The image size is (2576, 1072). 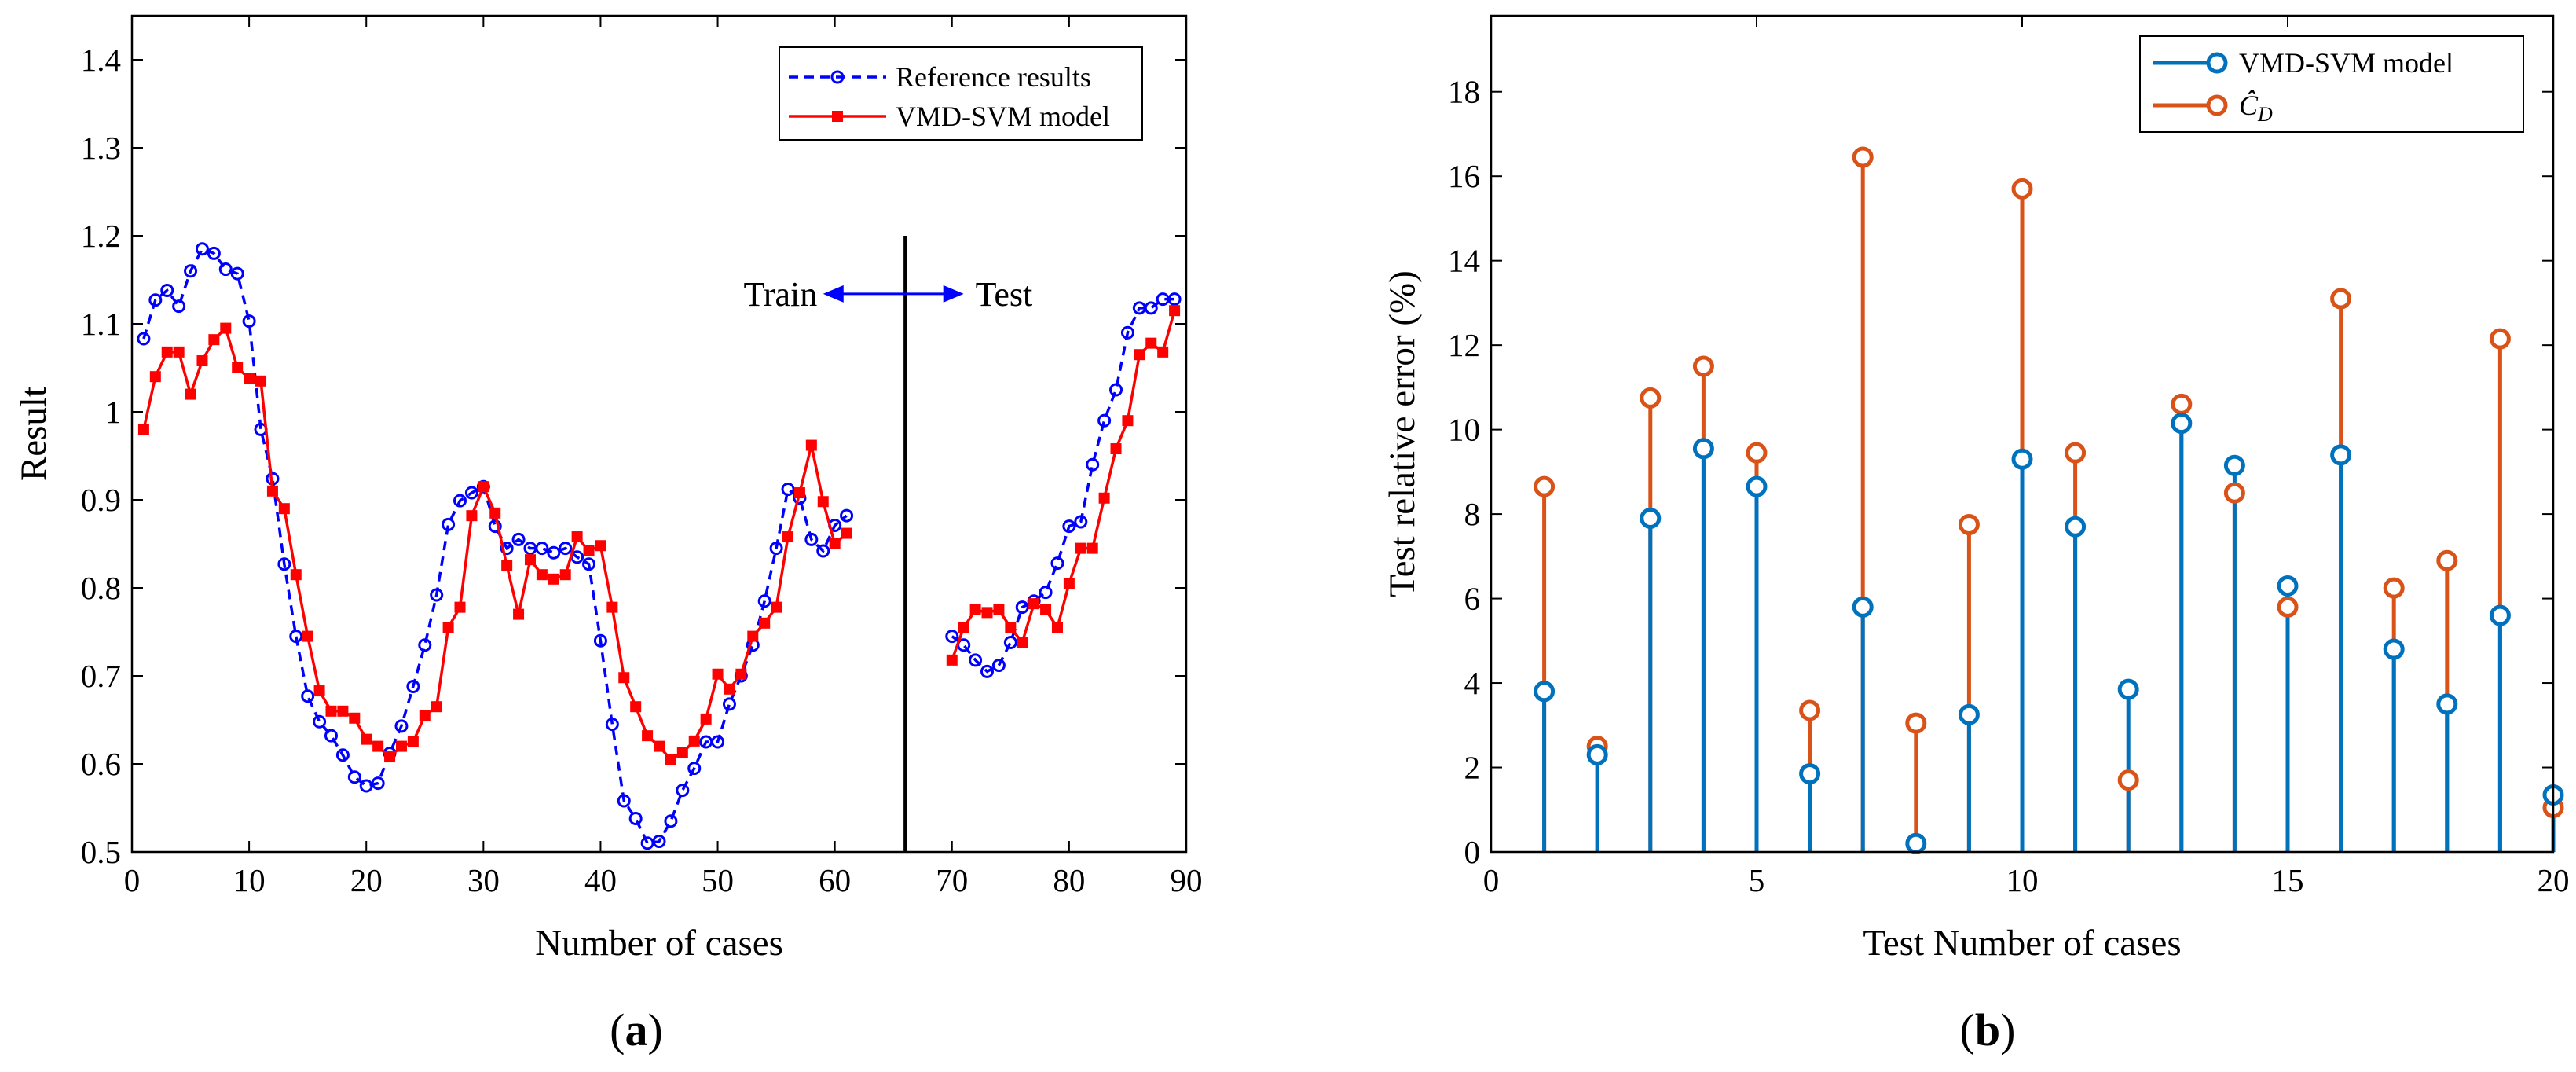 What do you see at coordinates (2331, 84) in the screenshot?
I see `legend-box-b` at bounding box center [2331, 84].